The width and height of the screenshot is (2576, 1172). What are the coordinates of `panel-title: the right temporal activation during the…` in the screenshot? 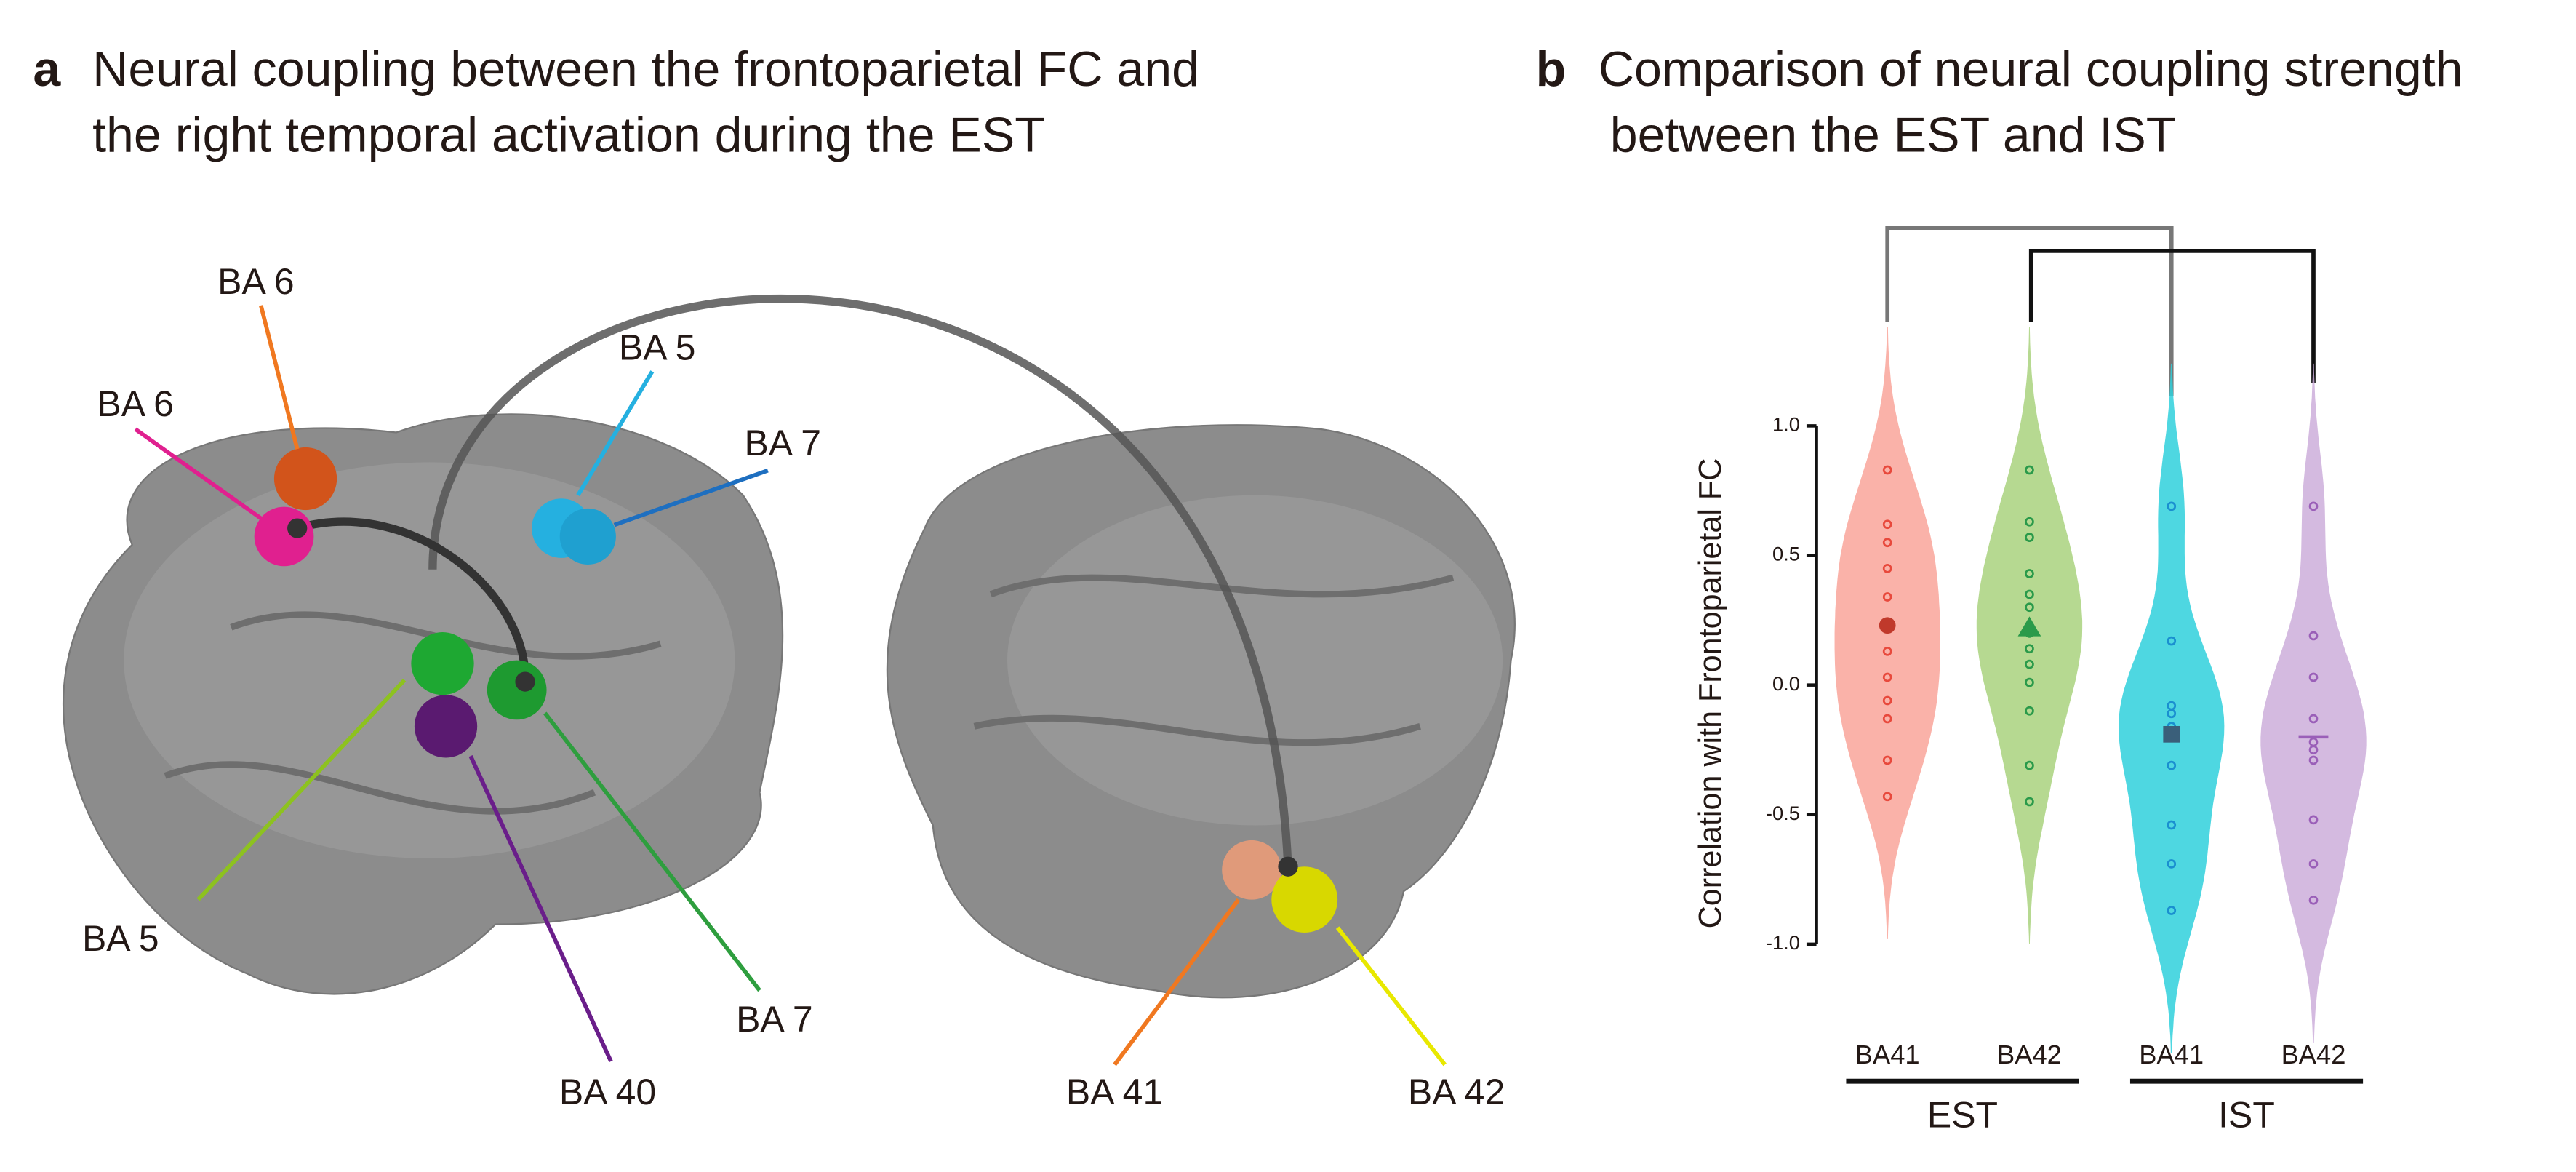 It's located at (568, 135).